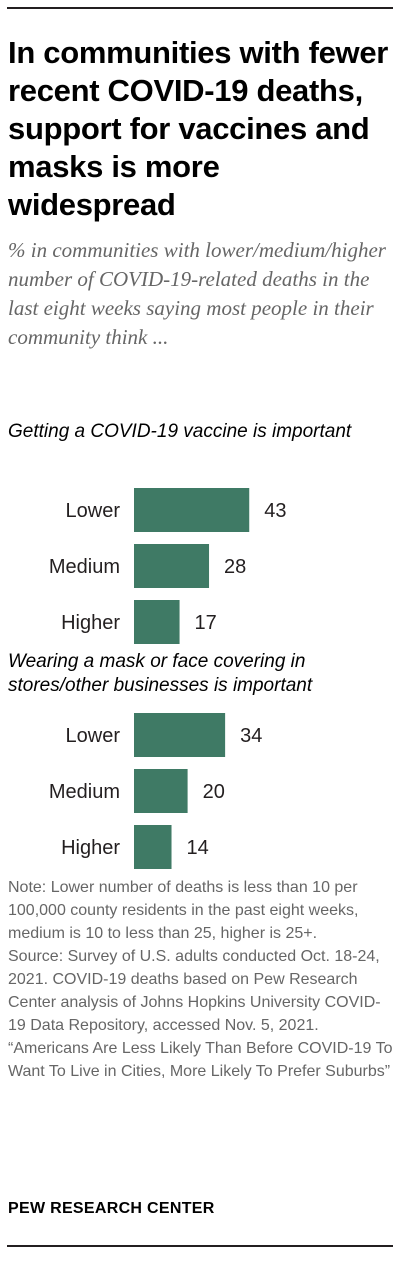 The image size is (400, 1264). Describe the element at coordinates (206, 623) in the screenshot. I see `value-label: 17` at that location.